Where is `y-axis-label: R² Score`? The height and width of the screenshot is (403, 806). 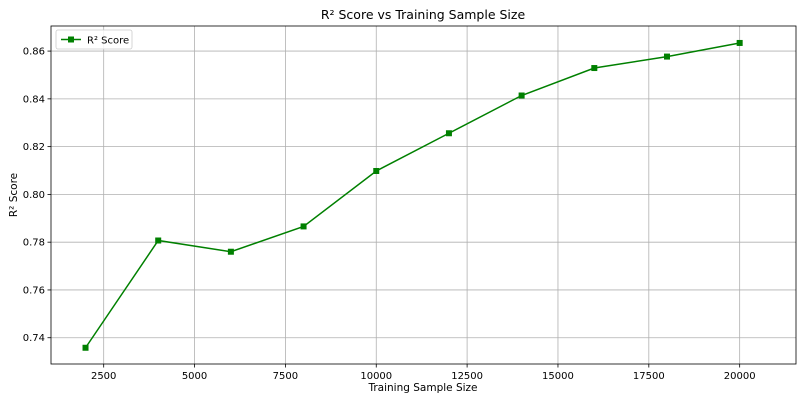
y-axis-label: R² Score is located at coordinates (14, 195).